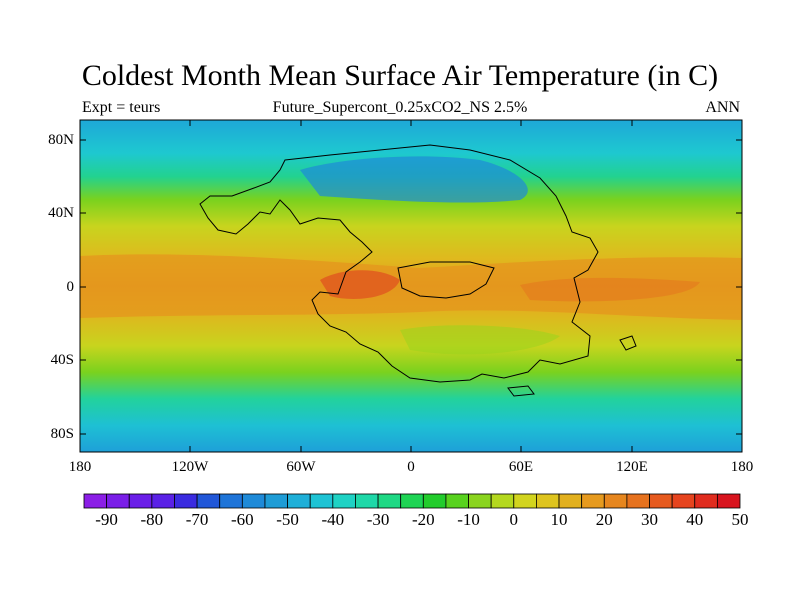 The height and width of the screenshot is (600, 800). What do you see at coordinates (287, 519) in the screenshot?
I see `colorbar-label: -50` at bounding box center [287, 519].